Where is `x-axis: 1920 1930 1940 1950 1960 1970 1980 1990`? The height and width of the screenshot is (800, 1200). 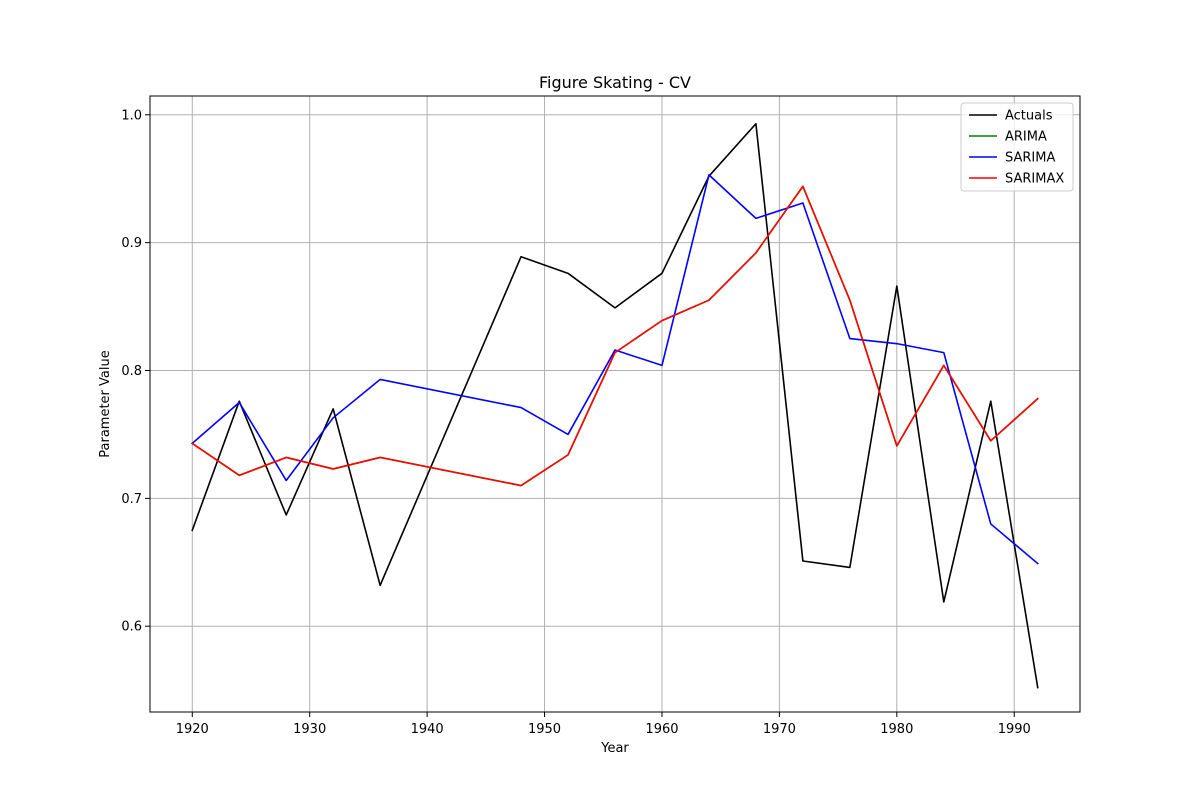 x-axis: 1920 1930 1940 1950 1960 1970 1980 1990 is located at coordinates (603, 724).